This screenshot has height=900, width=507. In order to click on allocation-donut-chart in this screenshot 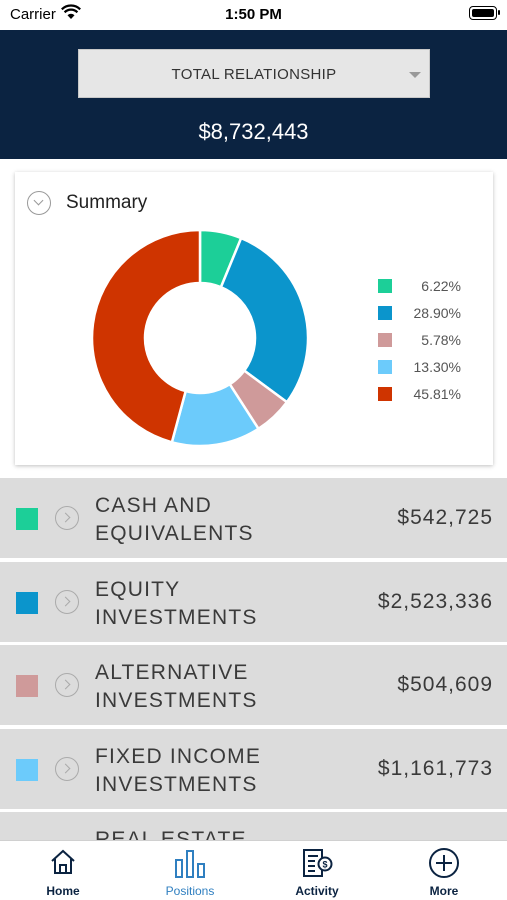, I will do `click(200, 338)`.